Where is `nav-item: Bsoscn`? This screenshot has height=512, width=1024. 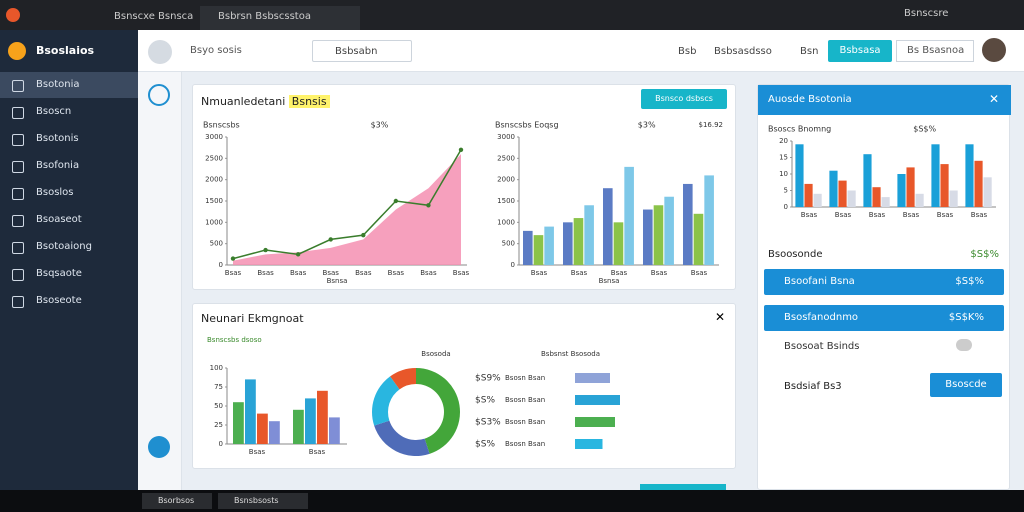
nav-item: Bsoscn is located at coordinates (69, 112).